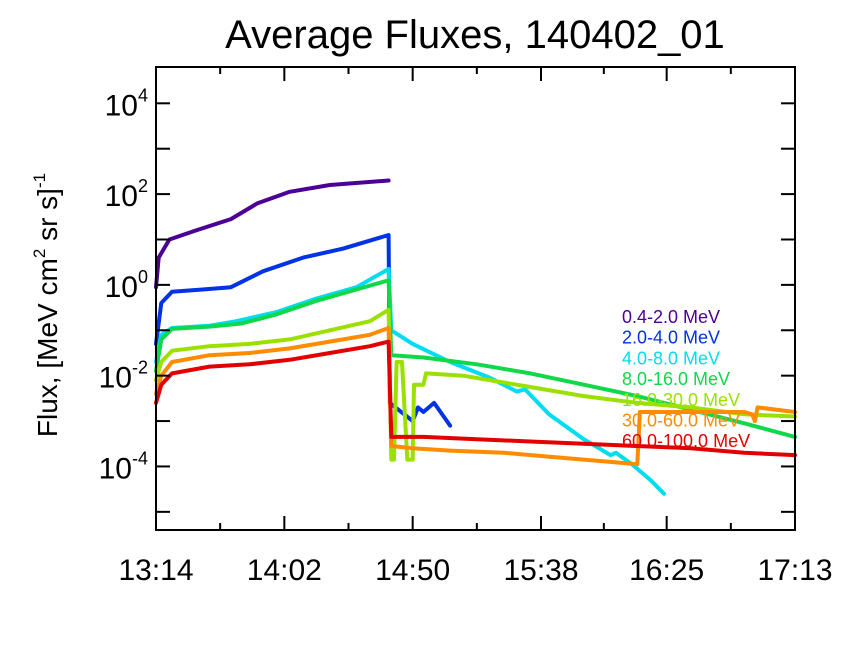 This screenshot has height=648, width=864. What do you see at coordinates (284, 570) in the screenshot?
I see `x-tick-label: 14:02` at bounding box center [284, 570].